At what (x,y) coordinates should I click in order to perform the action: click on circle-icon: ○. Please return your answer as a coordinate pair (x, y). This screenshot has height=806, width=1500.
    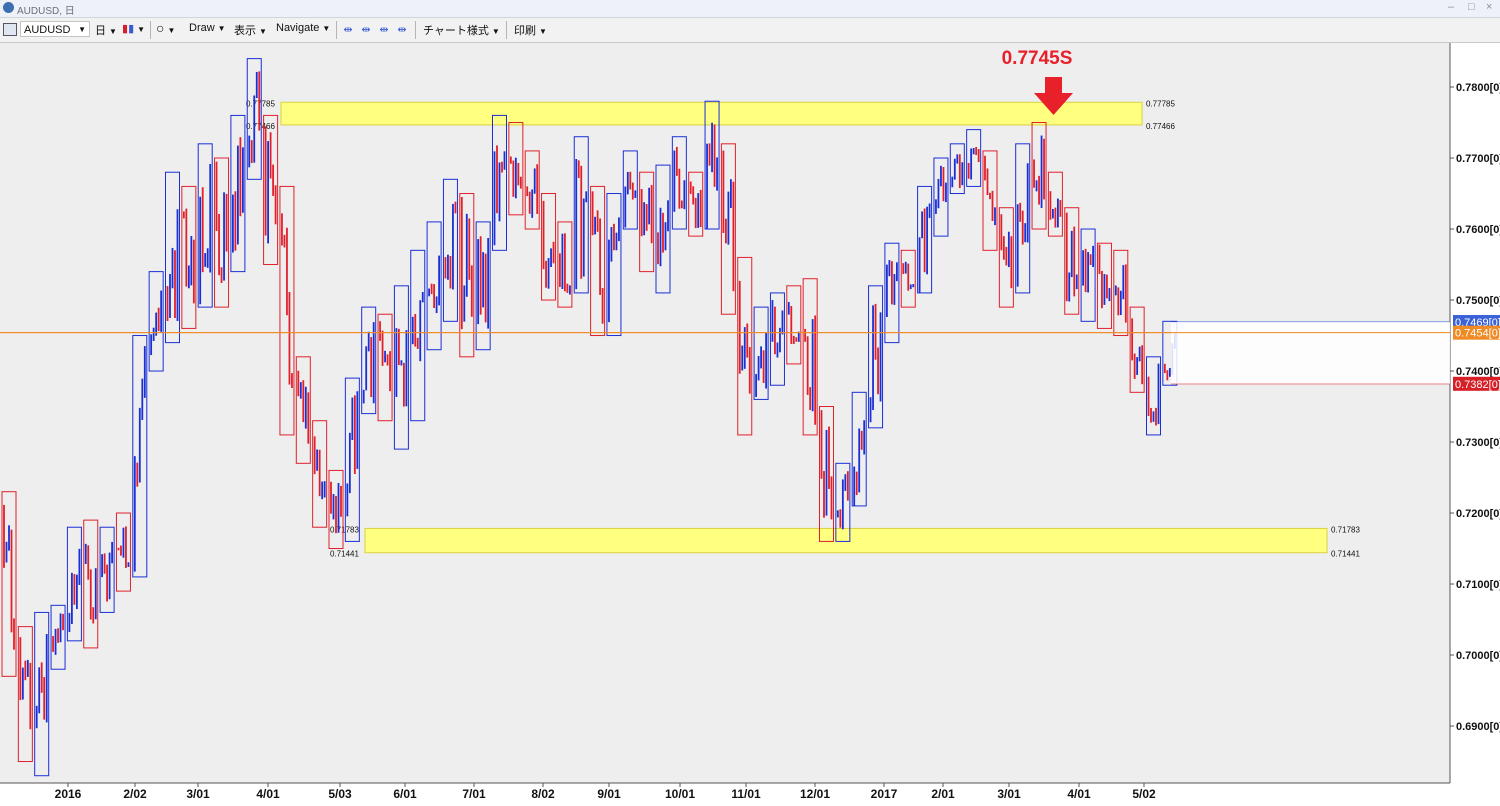
    Looking at the image, I should click on (160, 28).